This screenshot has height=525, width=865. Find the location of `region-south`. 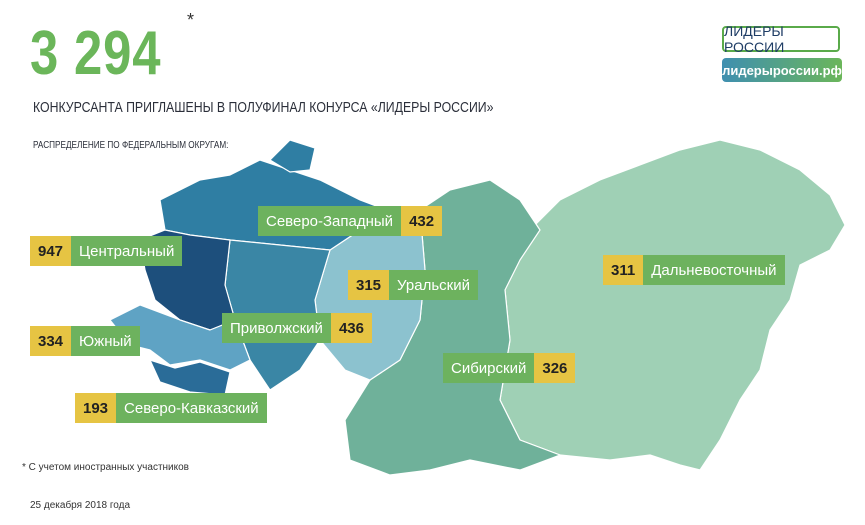

region-south is located at coordinates (180, 337).